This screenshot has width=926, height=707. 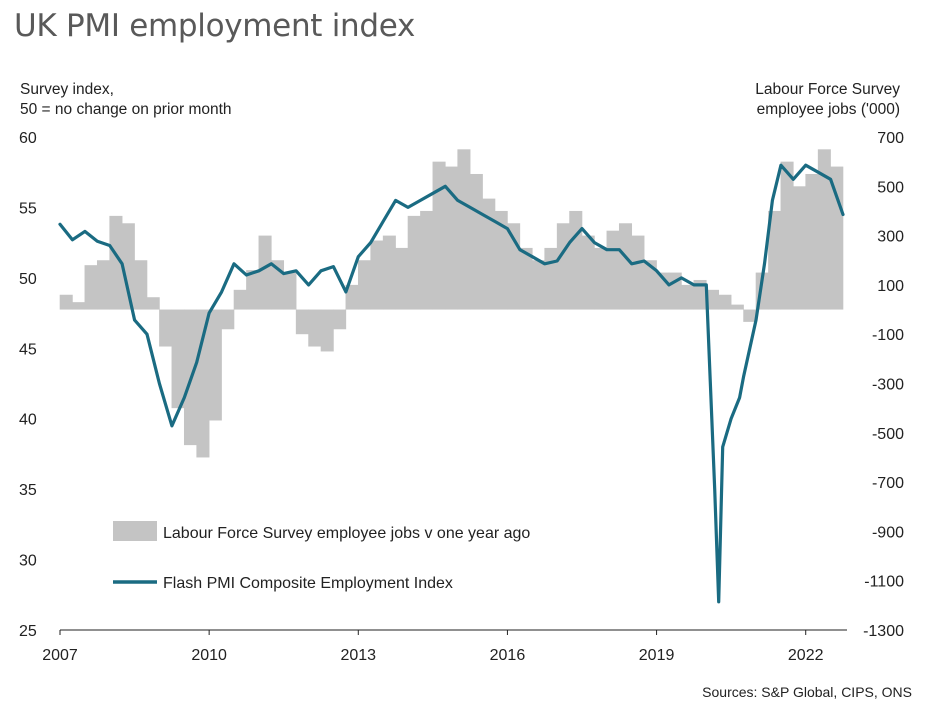 What do you see at coordinates (60, 655) in the screenshot?
I see `x-tick-label: 2007` at bounding box center [60, 655].